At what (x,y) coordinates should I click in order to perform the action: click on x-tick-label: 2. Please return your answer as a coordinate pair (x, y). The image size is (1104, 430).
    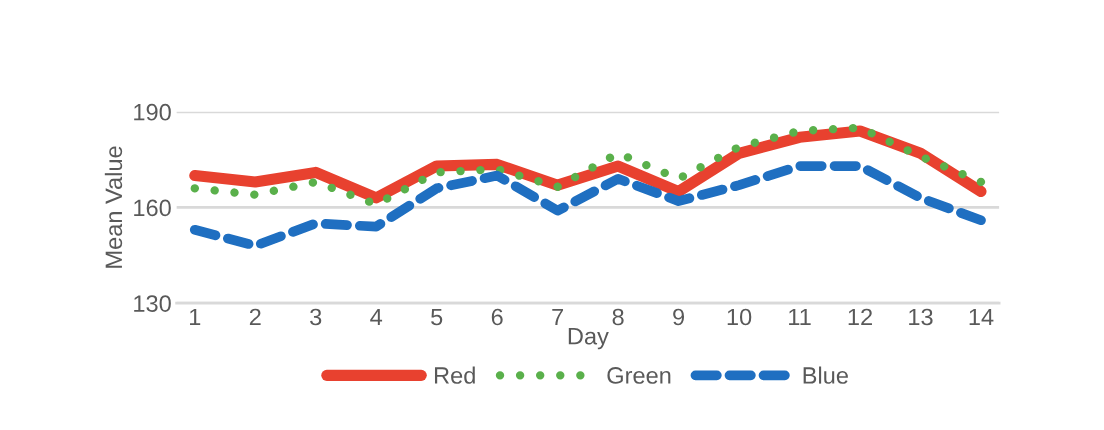
    Looking at the image, I should click on (255, 317).